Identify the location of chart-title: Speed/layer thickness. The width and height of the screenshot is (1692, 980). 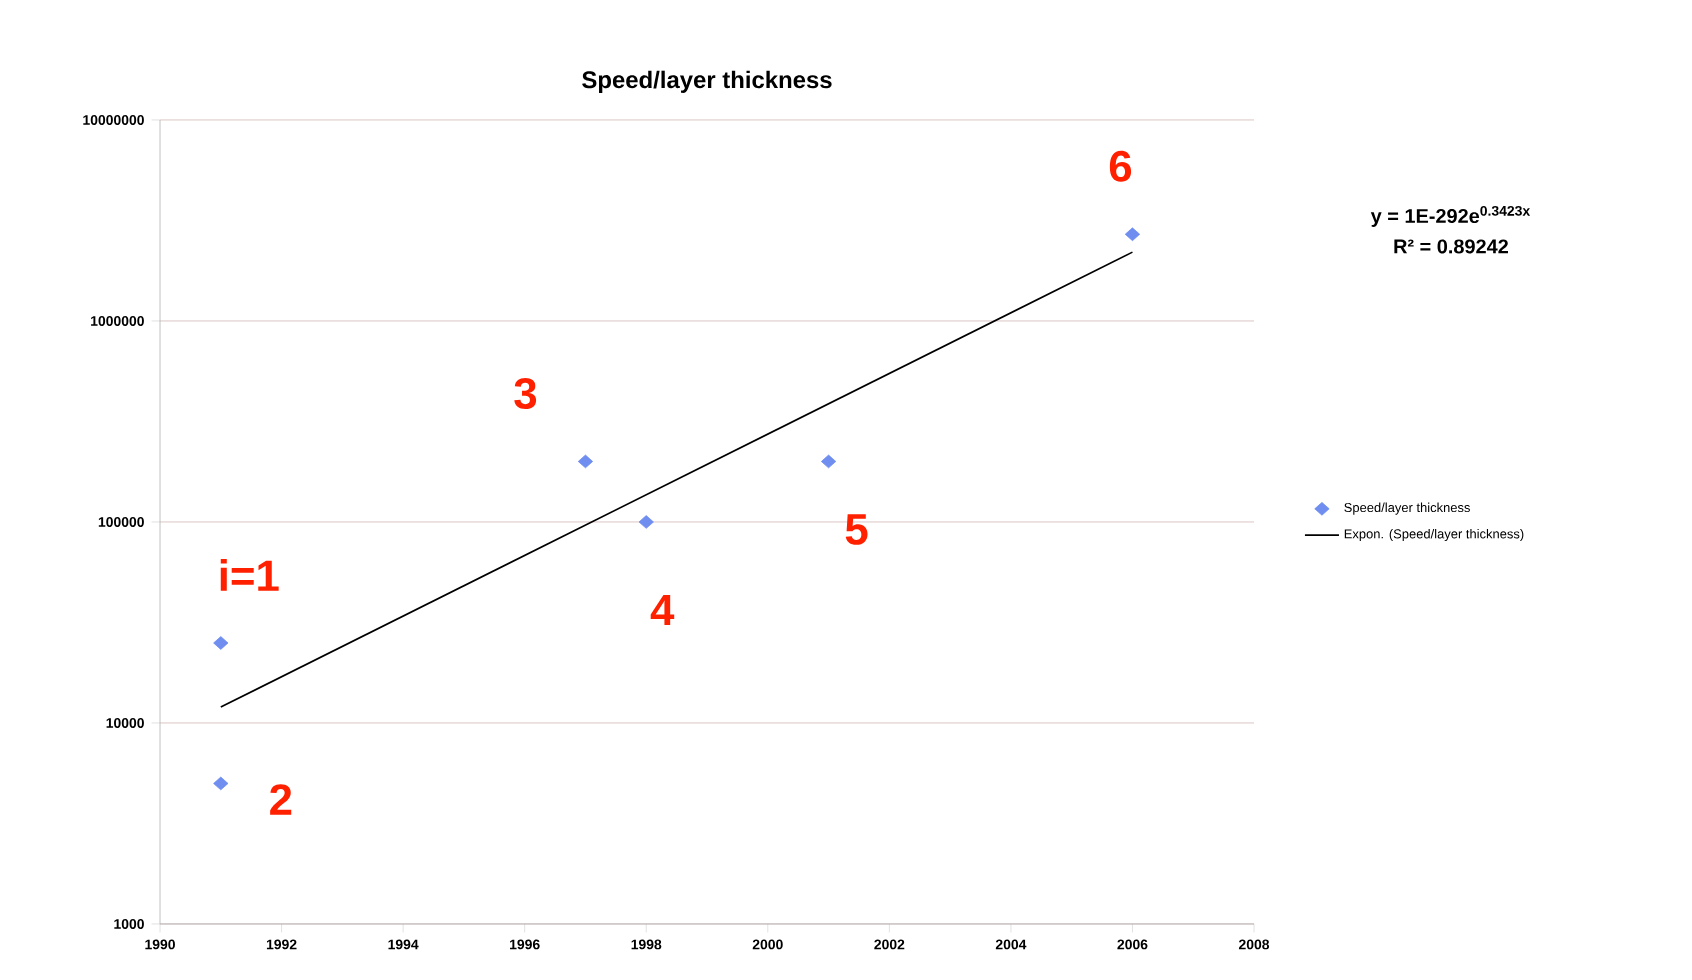
(707, 81).